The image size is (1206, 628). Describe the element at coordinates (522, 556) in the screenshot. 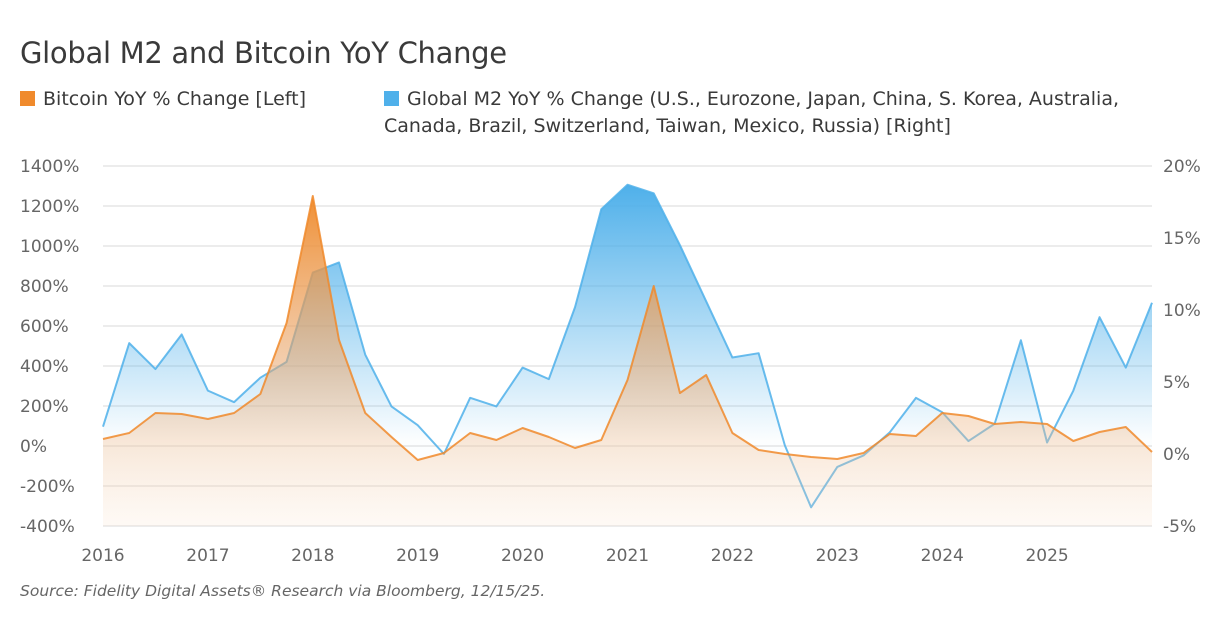

I see `x-tick-label: 2020` at that location.